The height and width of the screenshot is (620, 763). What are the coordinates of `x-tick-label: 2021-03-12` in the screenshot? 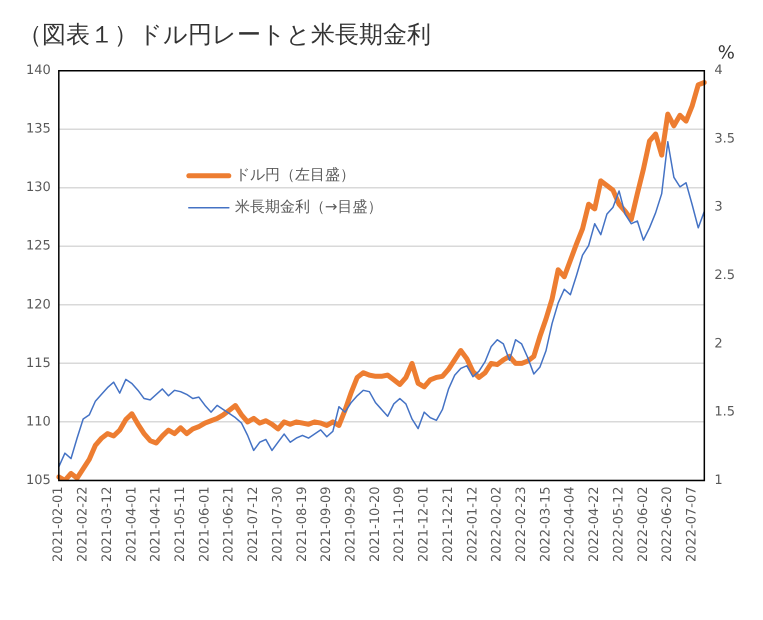 It's located at (107, 524).